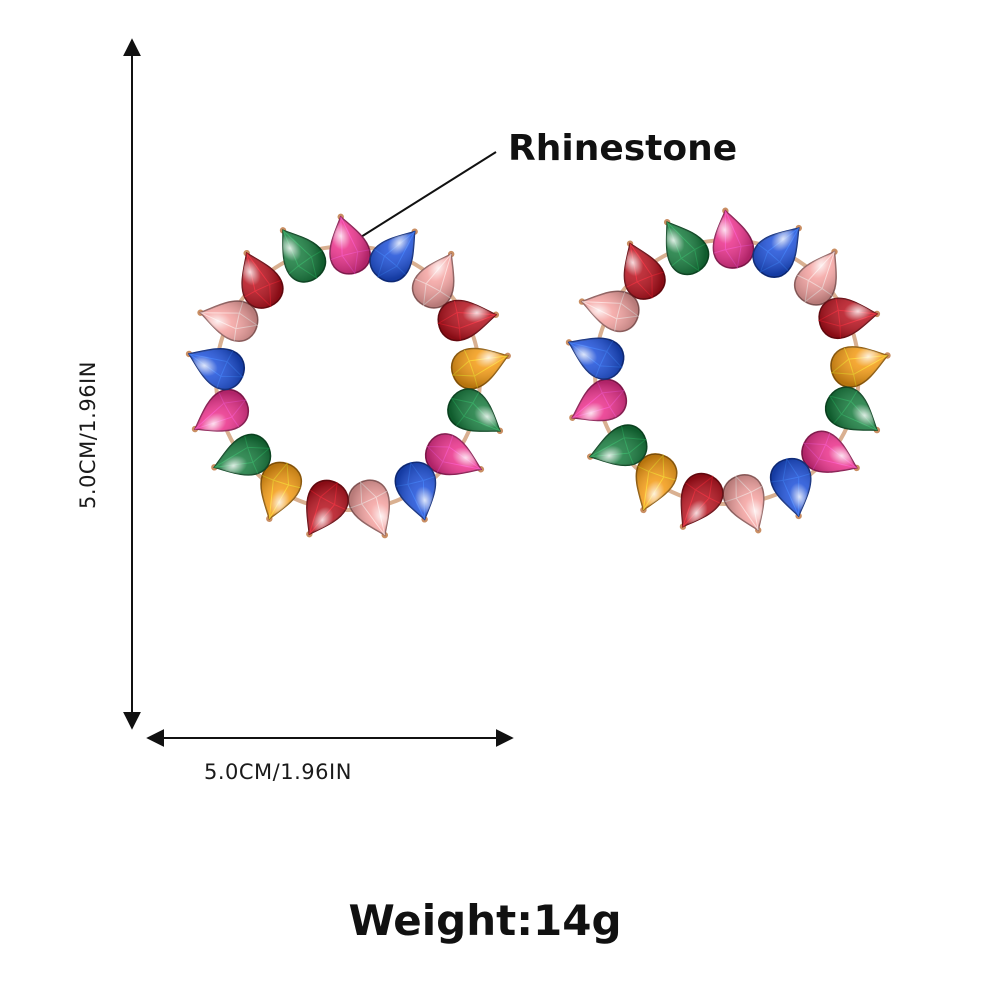  Describe the element at coordinates (348, 376) in the screenshot. I see `left-earring` at that location.